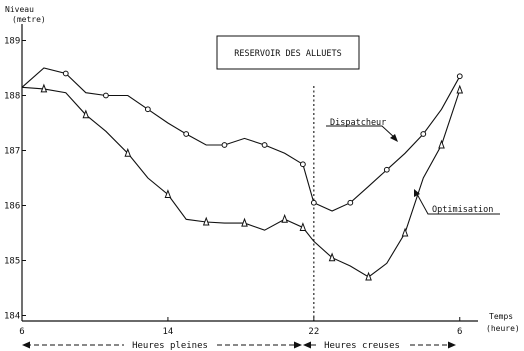  Describe the element at coordinates (239, 346) in the screenshot. I see `period-labels: Heures pleines Heures creuses` at that location.